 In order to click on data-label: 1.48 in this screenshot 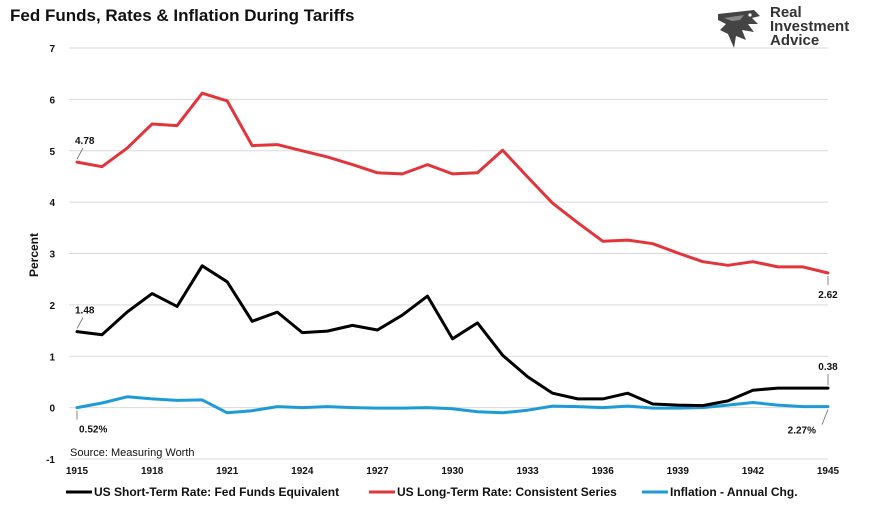, I will do `click(85, 311)`.